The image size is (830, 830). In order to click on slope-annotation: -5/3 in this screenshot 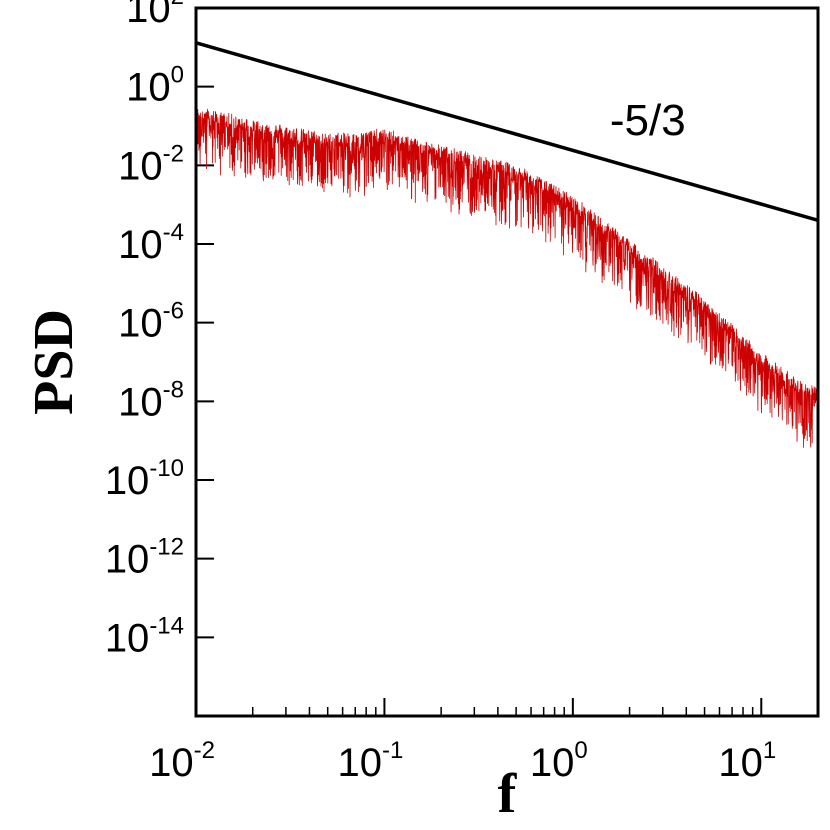, I will do `click(648, 120)`.